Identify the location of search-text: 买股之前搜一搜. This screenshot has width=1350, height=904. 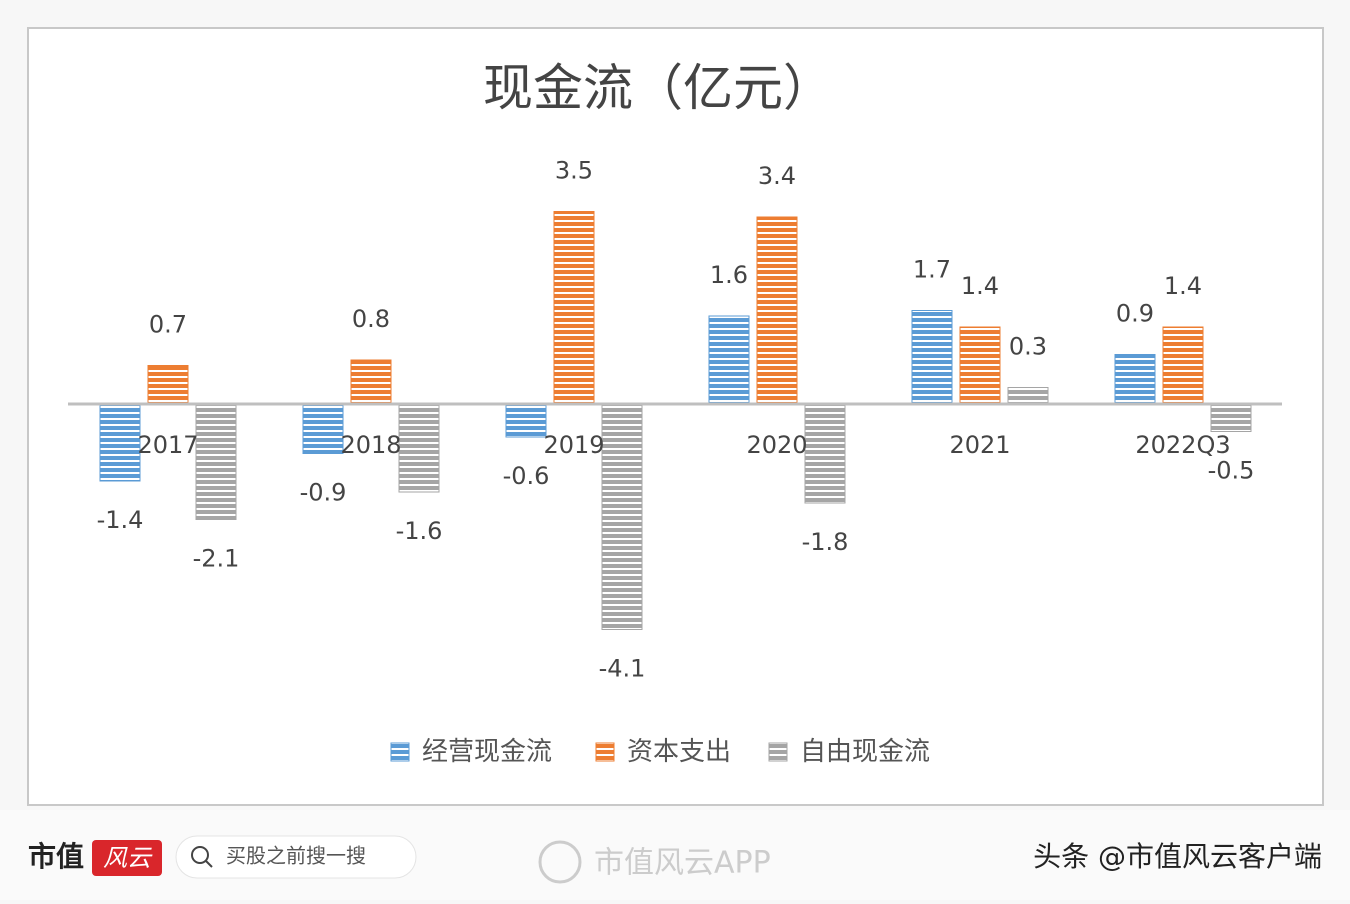
(296, 856).